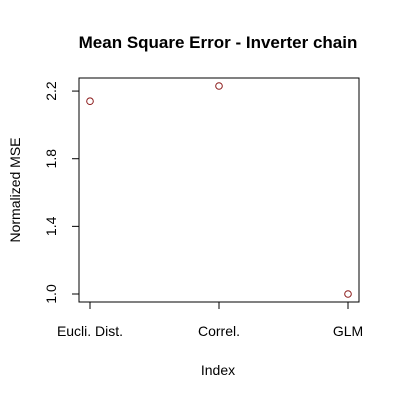 This screenshot has width=400, height=400. What do you see at coordinates (219, 331) in the screenshot?
I see `x-tick-label: Correl.` at bounding box center [219, 331].